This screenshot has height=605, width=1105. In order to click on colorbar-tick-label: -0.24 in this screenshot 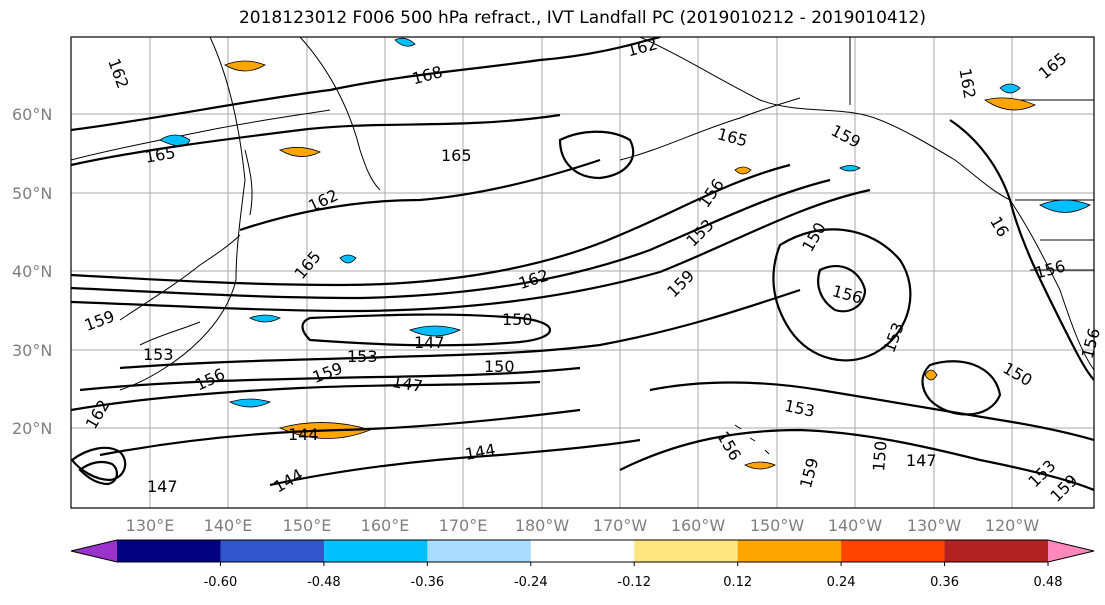, I will do `click(531, 582)`.